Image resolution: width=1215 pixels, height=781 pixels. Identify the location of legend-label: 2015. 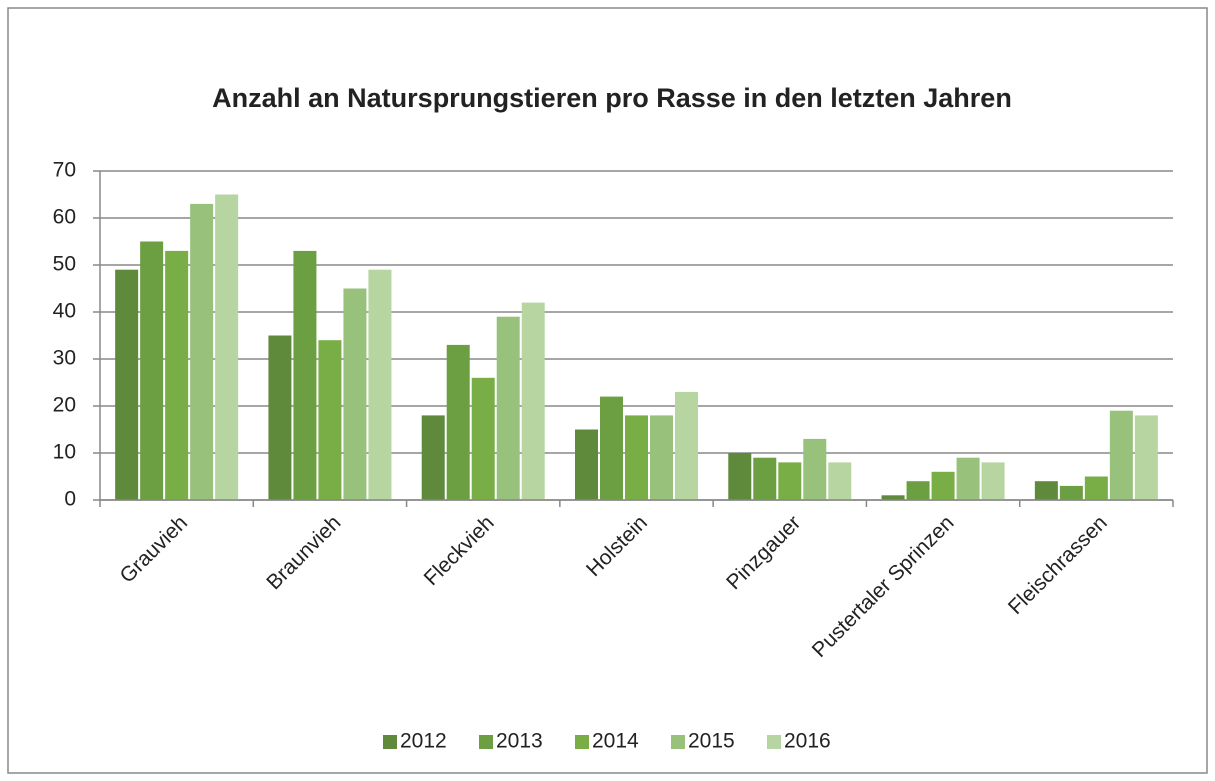
(711, 741).